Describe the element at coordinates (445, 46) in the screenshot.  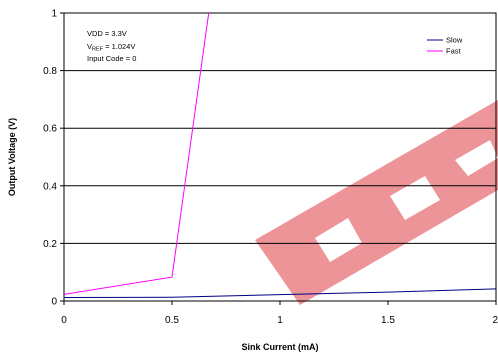
I see `legend: Slow Fast` at that location.